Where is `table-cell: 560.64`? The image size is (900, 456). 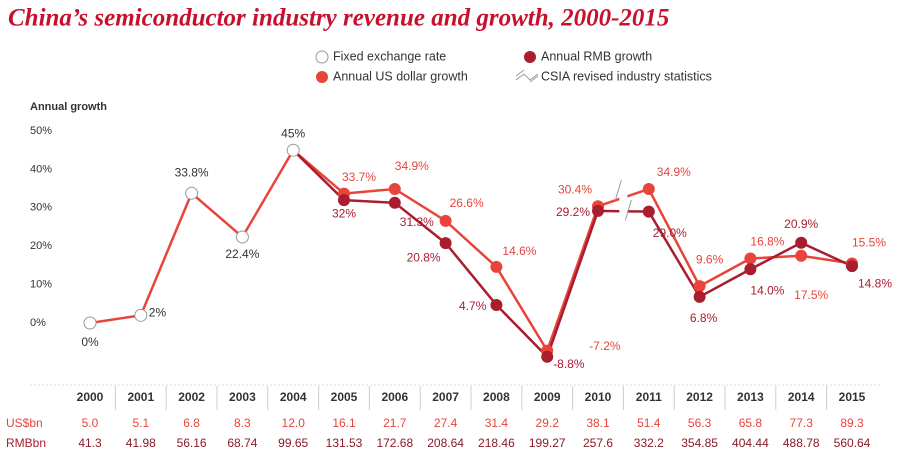 table-cell: 560.64 is located at coordinates (852, 443).